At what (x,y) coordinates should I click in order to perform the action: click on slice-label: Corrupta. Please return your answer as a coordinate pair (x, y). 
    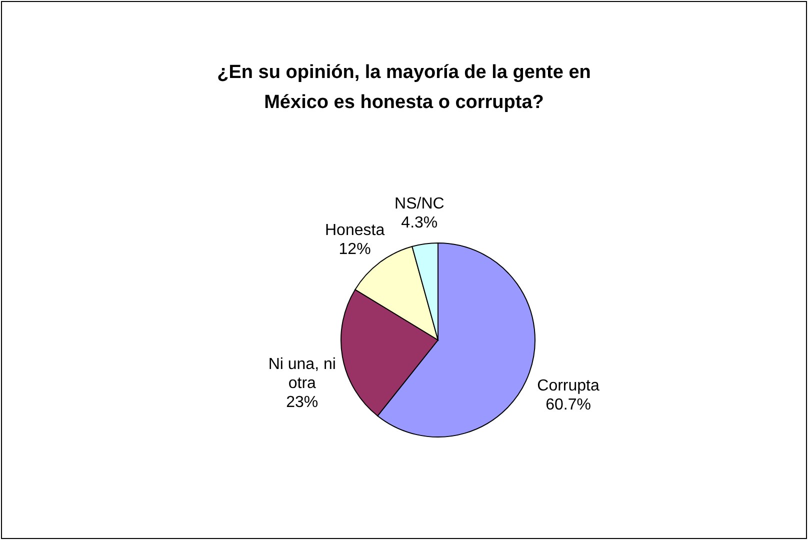
    Looking at the image, I should click on (568, 386).